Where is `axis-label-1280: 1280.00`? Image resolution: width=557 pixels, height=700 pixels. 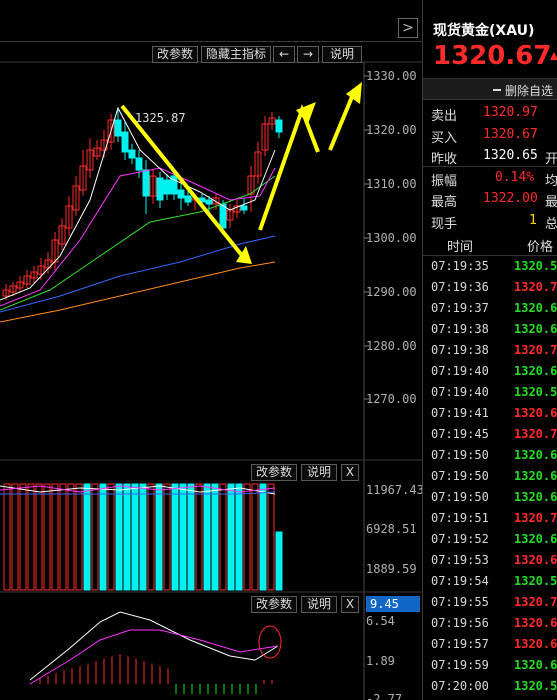
axis-label-1280: 1280.00 is located at coordinates (391, 346).